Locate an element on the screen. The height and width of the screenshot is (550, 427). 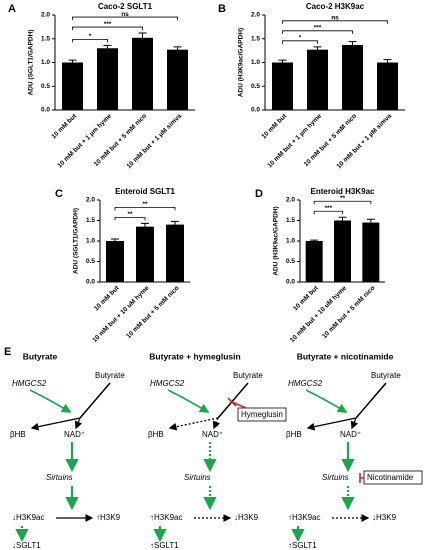
node-label: ↓SGLT1 is located at coordinates (26, 545).